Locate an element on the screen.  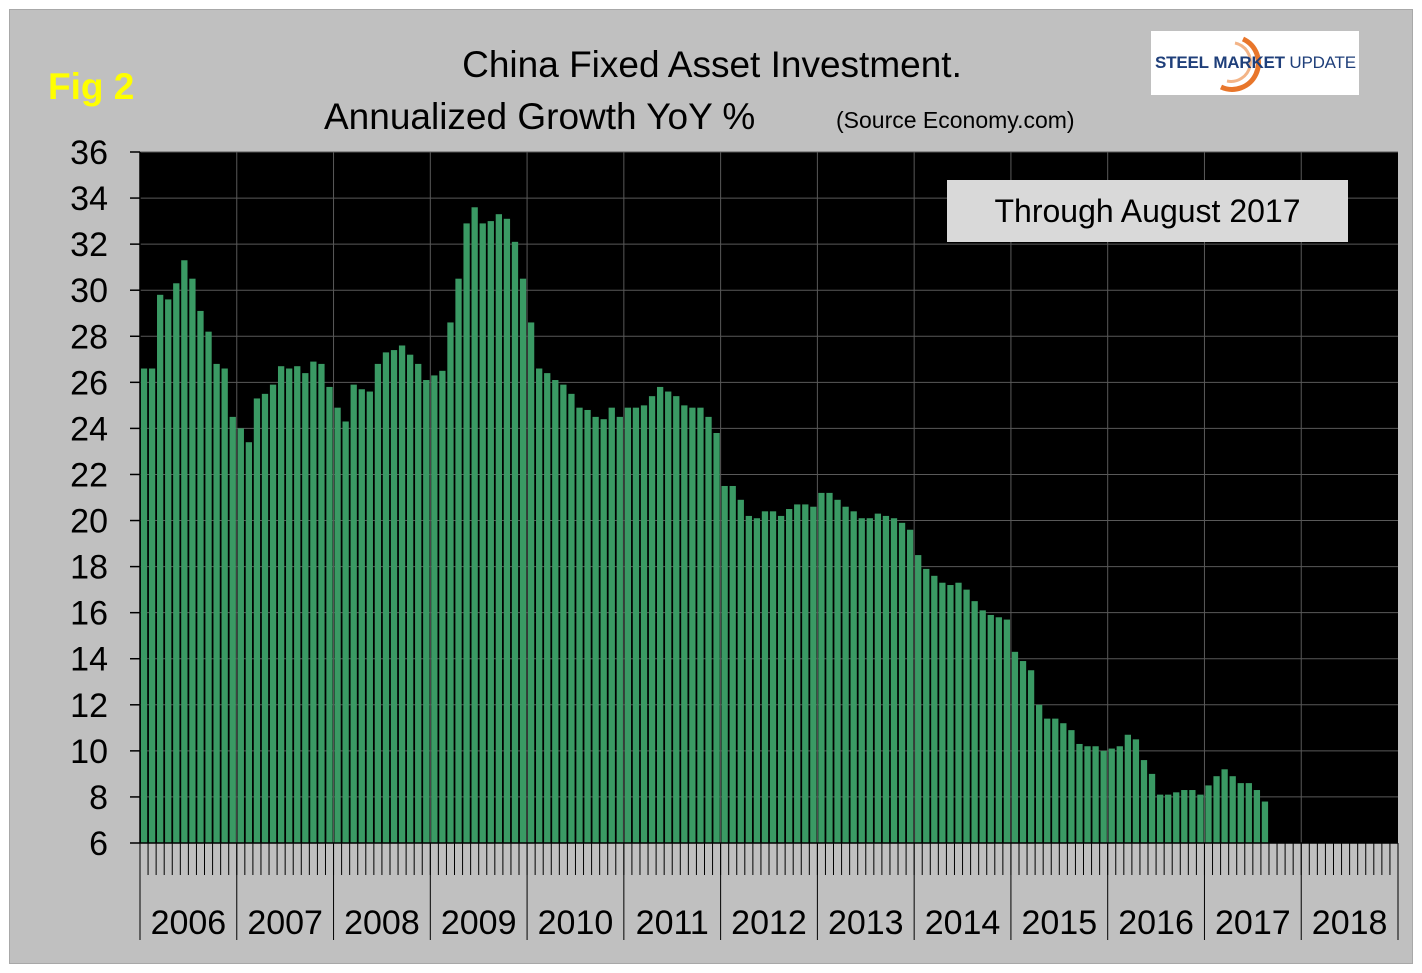
steel-market-update-logo: STEEL MARKET UPDATE is located at coordinates (1255, 63).